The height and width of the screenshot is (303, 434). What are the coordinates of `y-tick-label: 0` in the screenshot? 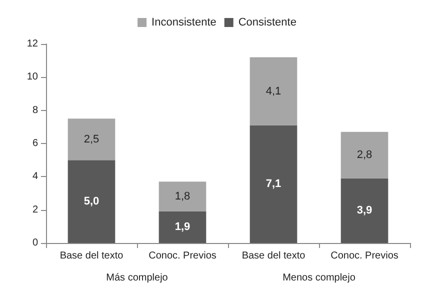 It's located at (35, 243).